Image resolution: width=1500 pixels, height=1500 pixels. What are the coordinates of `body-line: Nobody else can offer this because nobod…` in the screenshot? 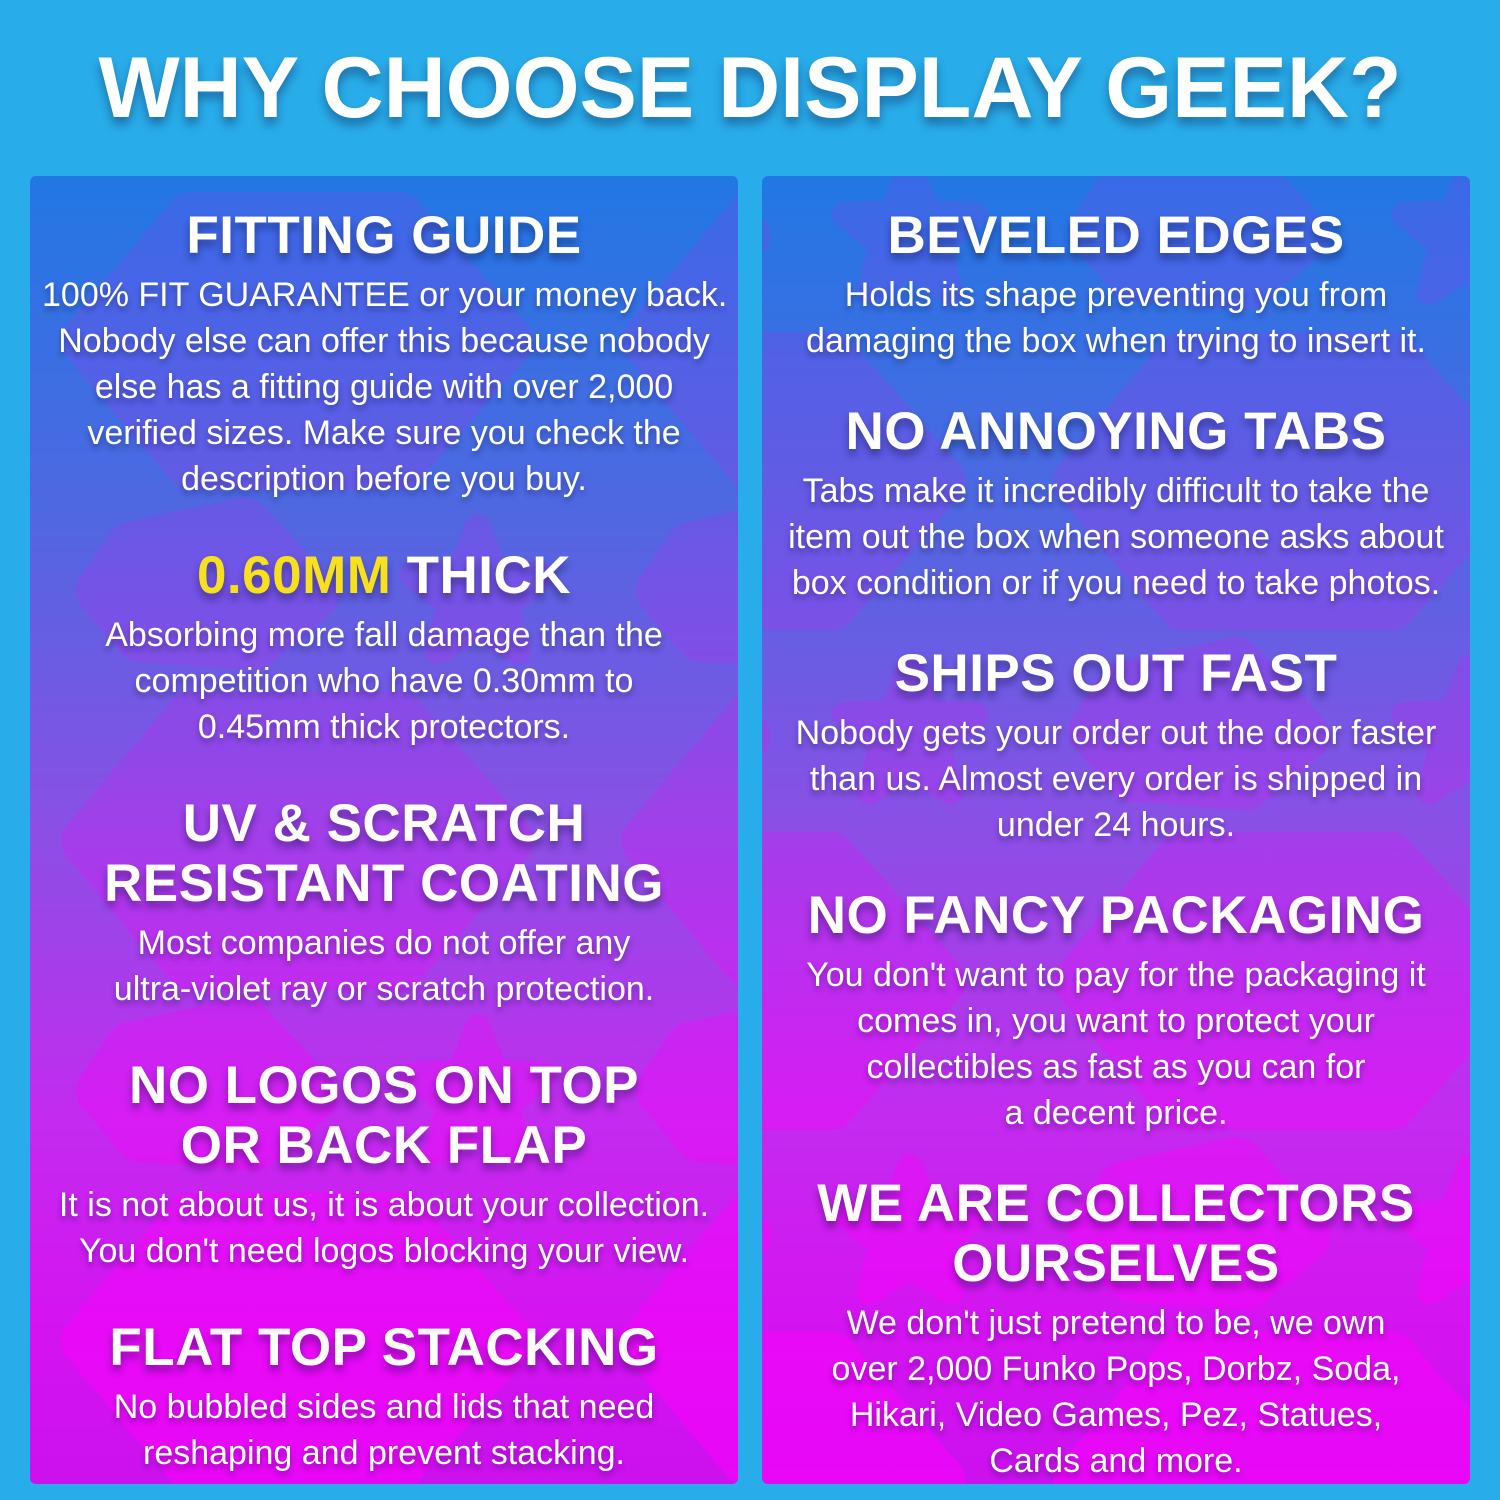 It's located at (384, 341).